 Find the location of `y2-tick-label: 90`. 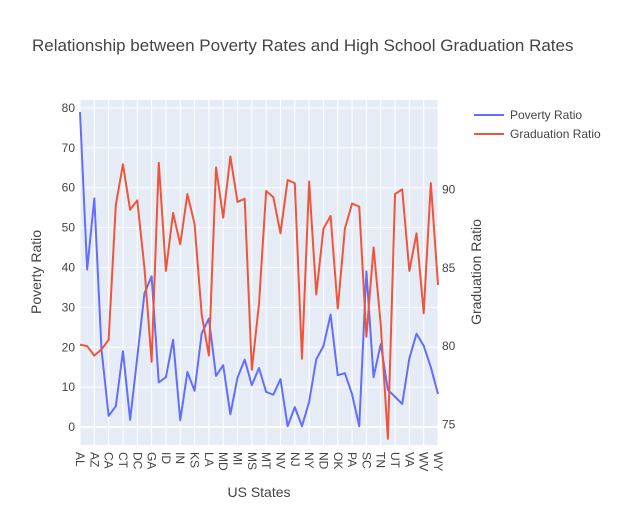

y2-tick-label: 90 is located at coordinates (449, 189).